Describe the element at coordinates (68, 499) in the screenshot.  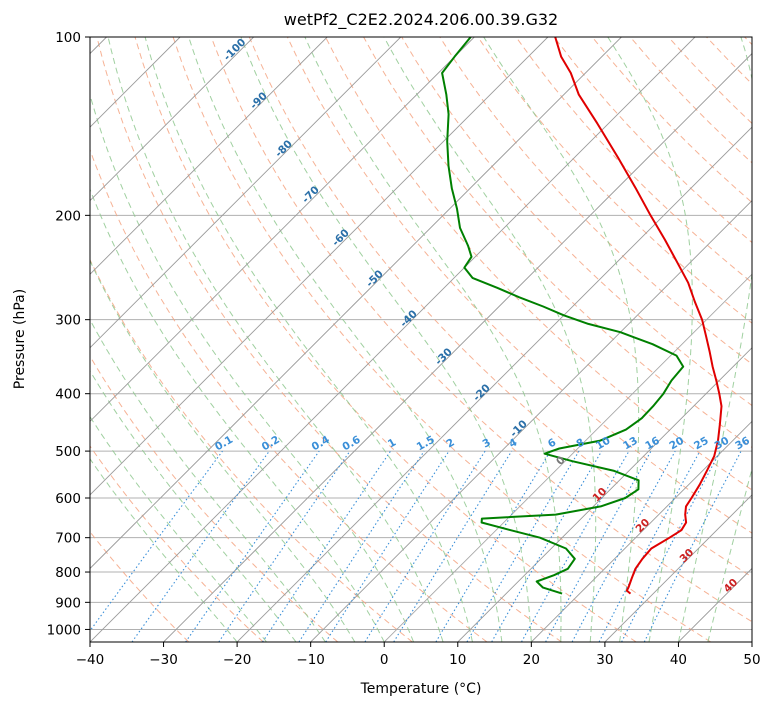
I see `y-tick-label: 600` at that location.